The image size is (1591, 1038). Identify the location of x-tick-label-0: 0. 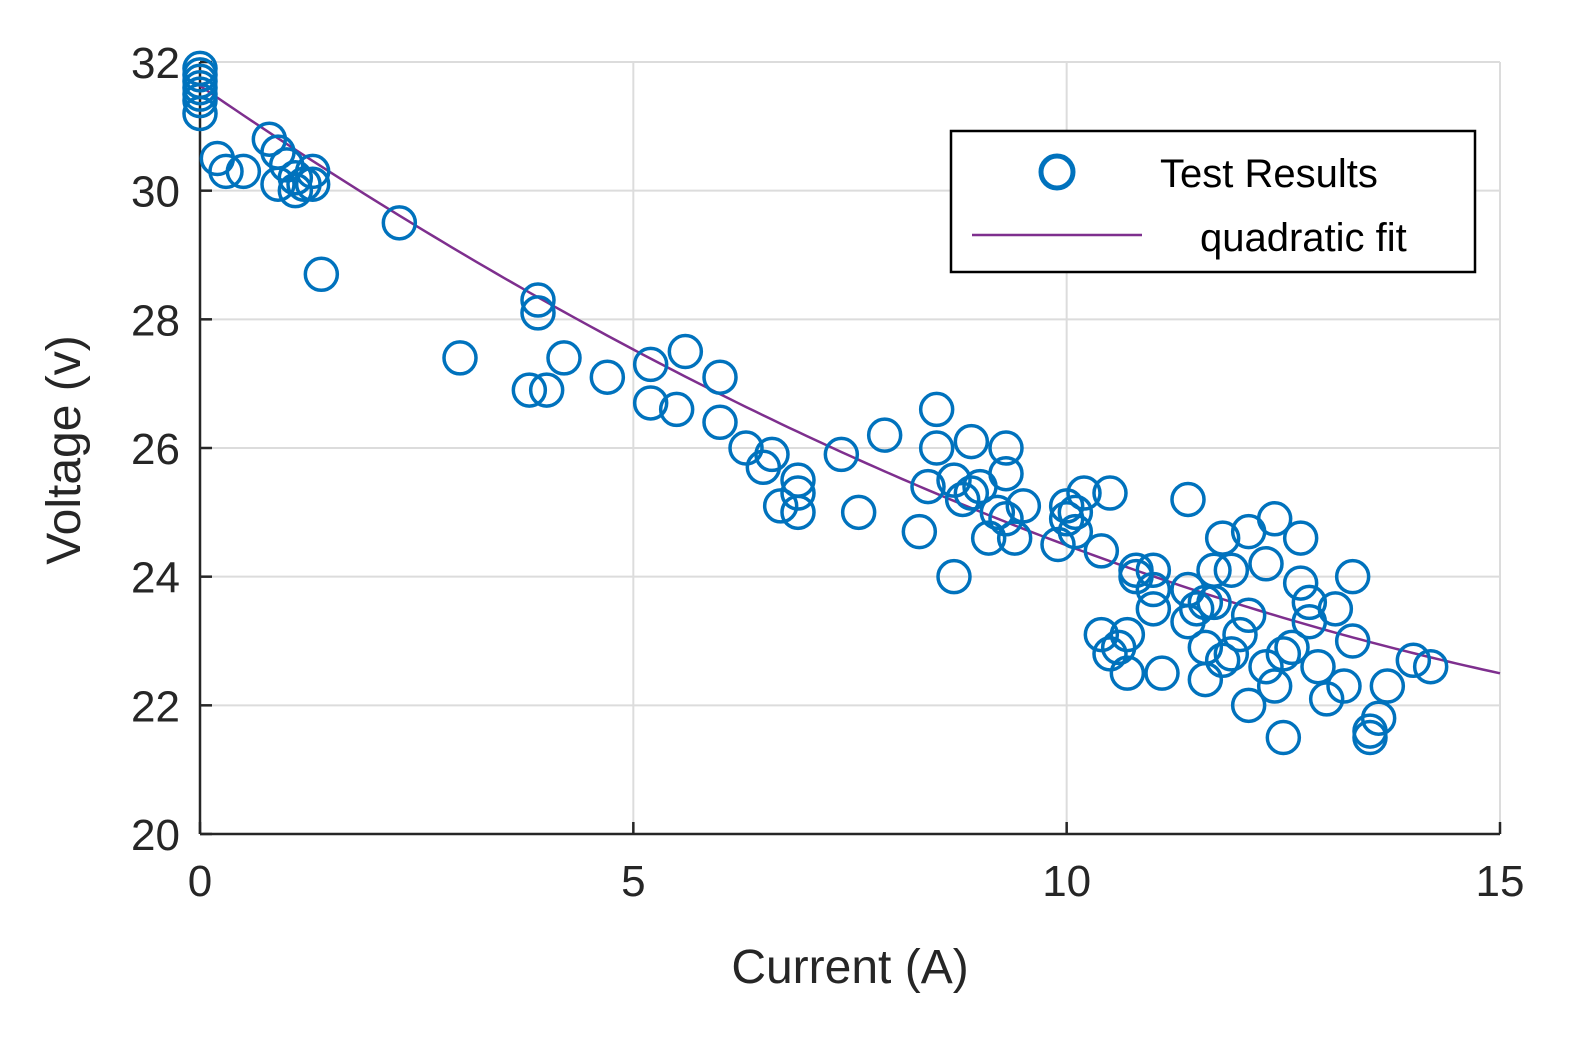
(200, 881).